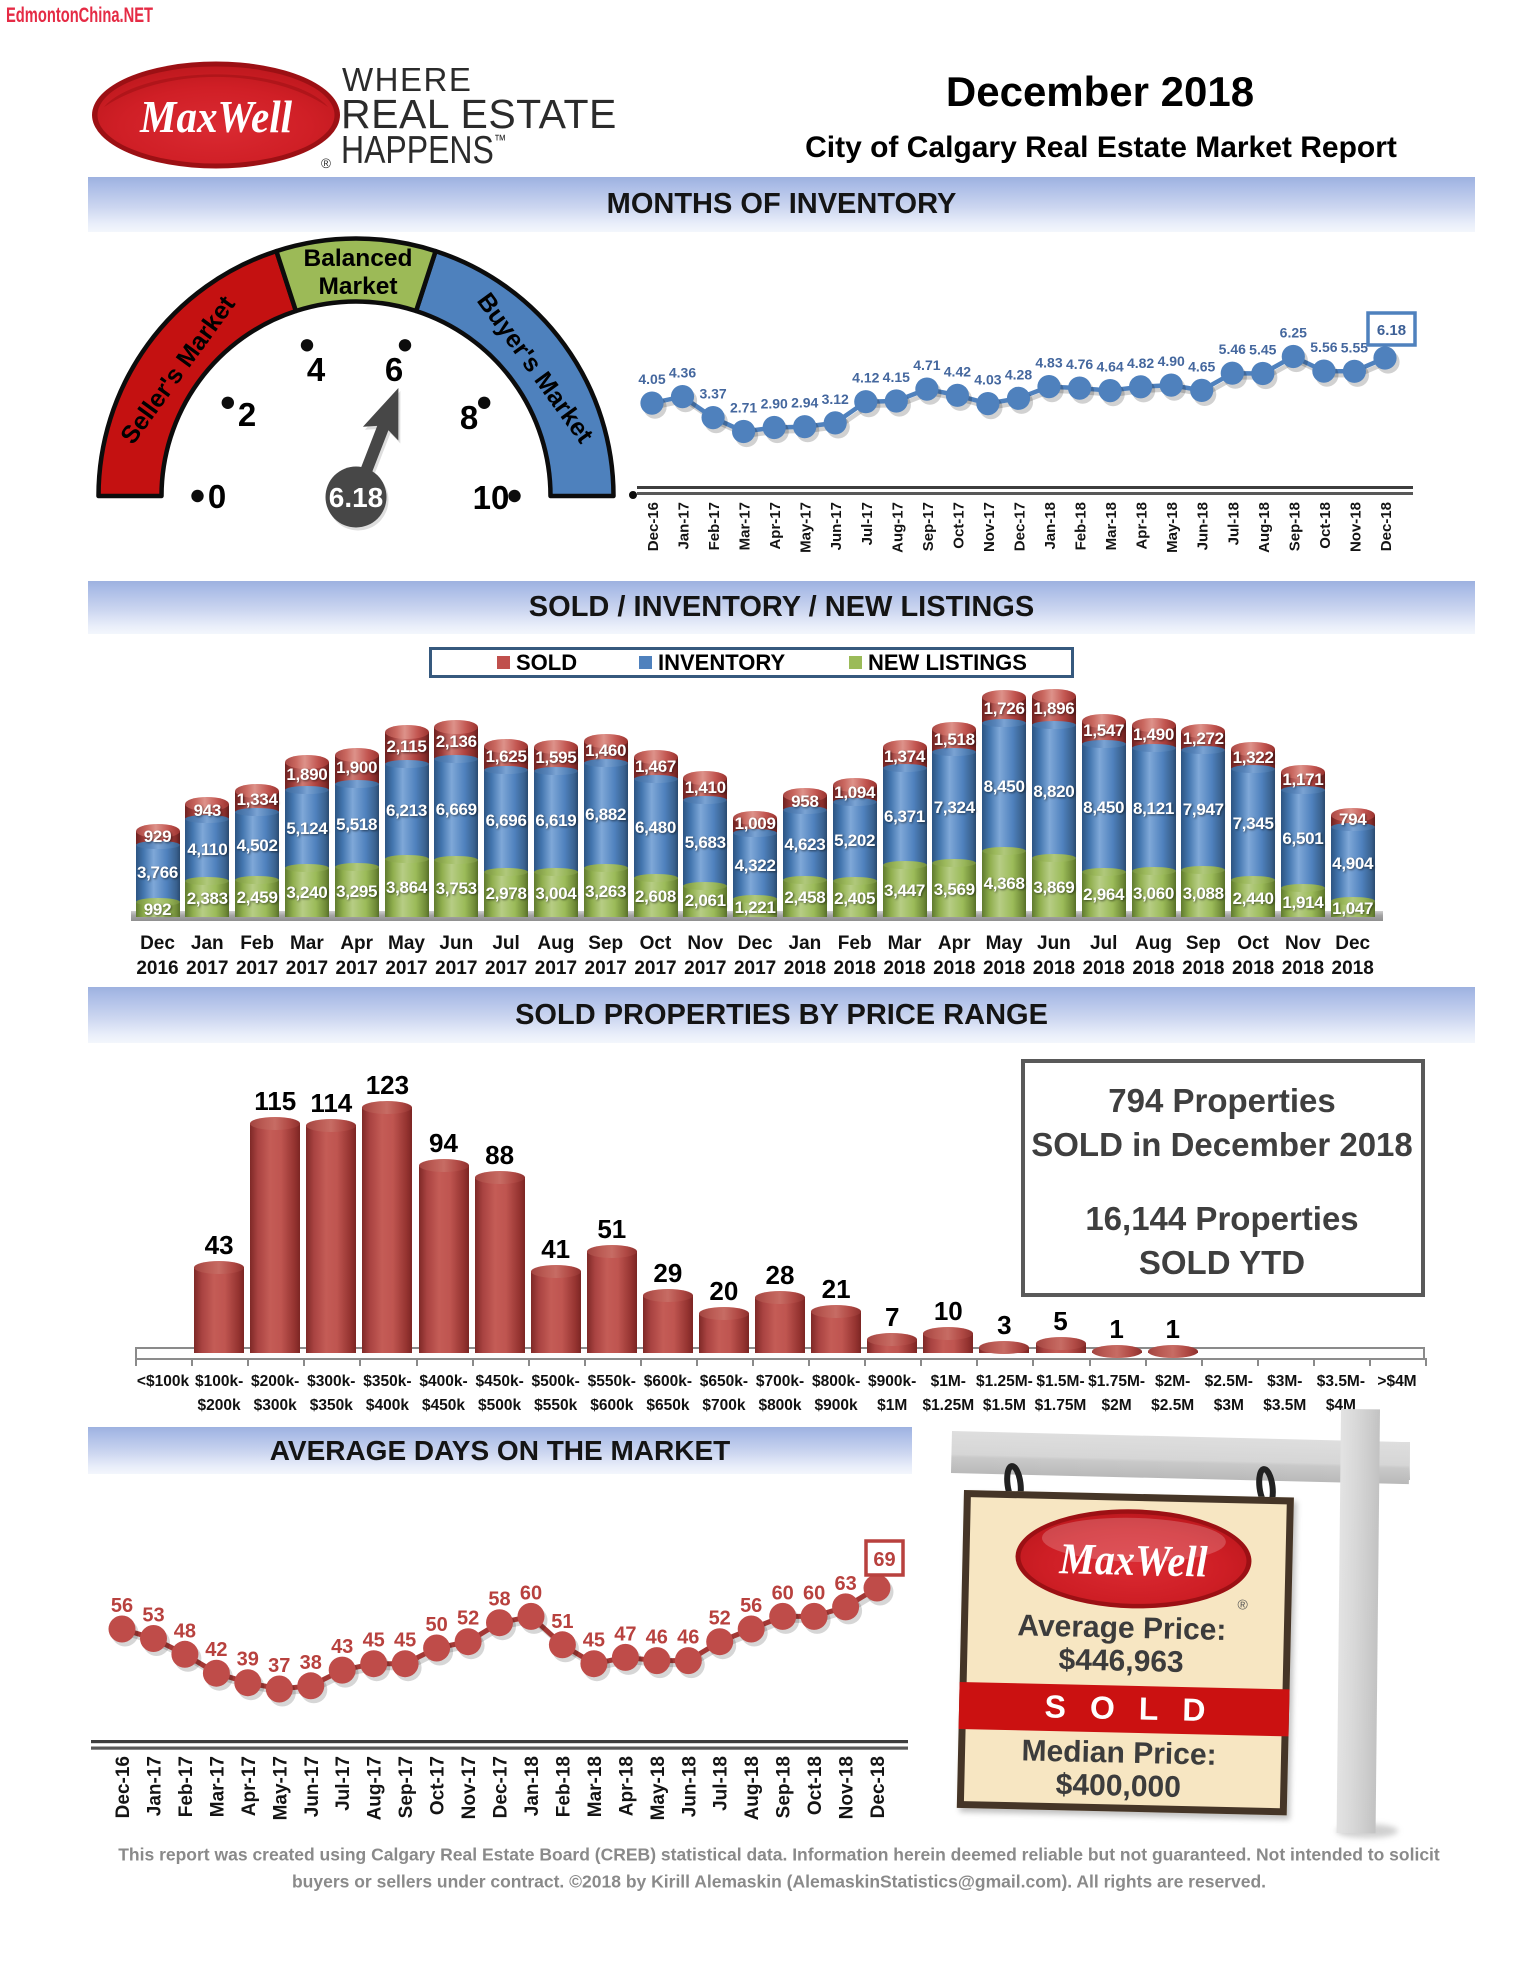 This screenshot has width=1536, height=1988. What do you see at coordinates (358, 286) in the screenshot?
I see `svg-text: Market` at bounding box center [358, 286].